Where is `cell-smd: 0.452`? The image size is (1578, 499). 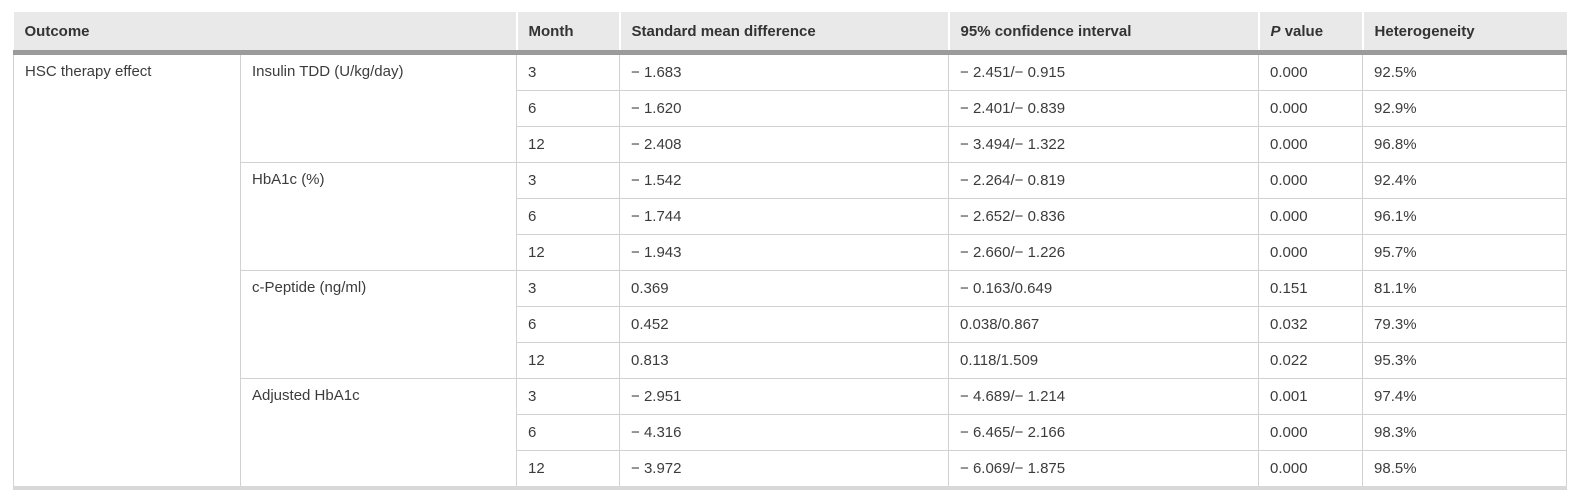 cell-smd: 0.452 is located at coordinates (784, 324).